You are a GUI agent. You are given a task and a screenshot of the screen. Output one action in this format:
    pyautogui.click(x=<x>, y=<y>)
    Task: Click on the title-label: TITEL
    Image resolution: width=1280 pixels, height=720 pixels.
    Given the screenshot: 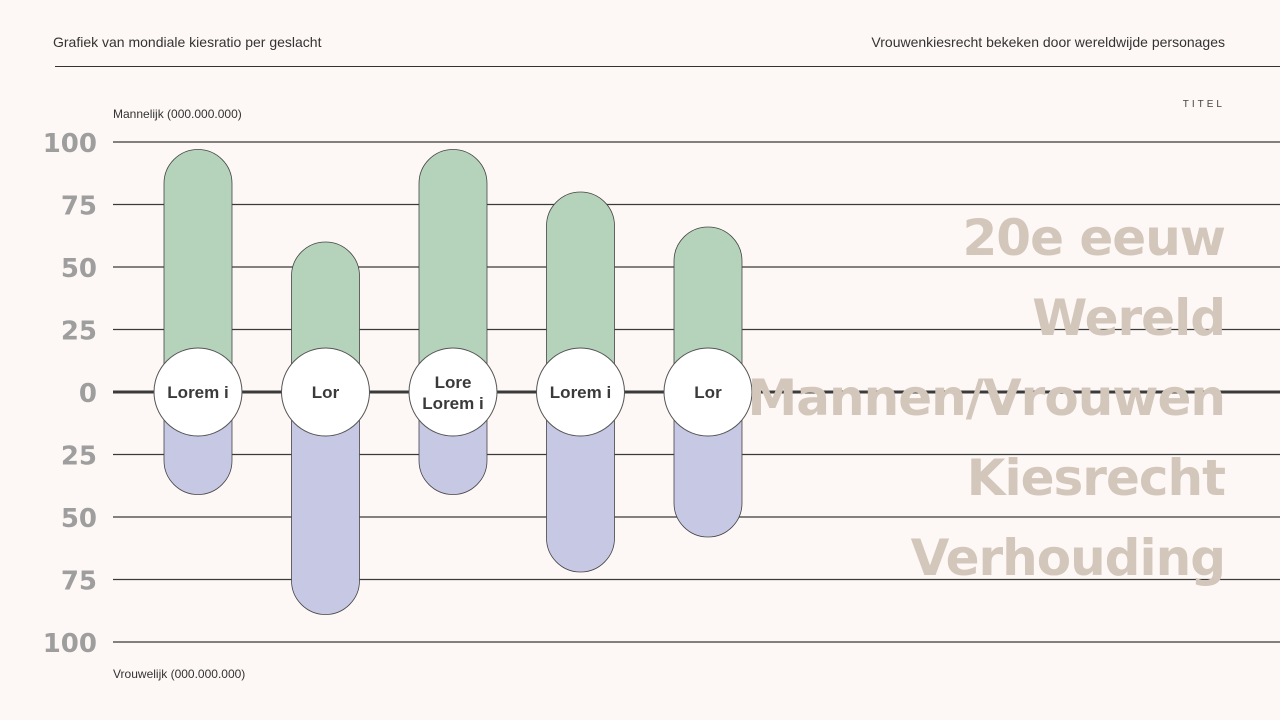 What is the action you would take?
    pyautogui.click(x=1203, y=104)
    